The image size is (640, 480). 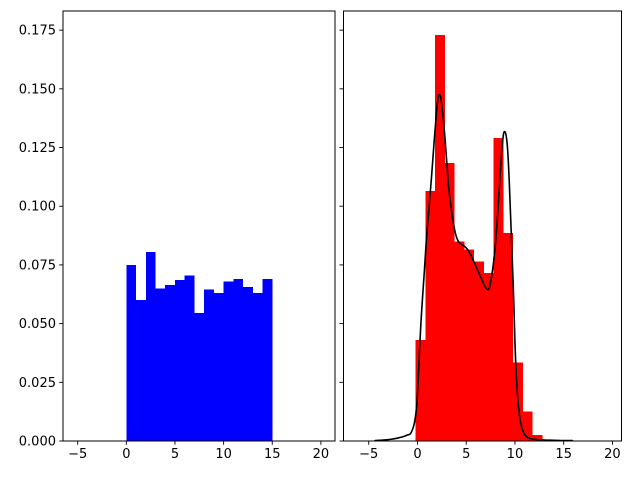 What do you see at coordinates (37, 207) in the screenshot?
I see `y-tick-label: 0.100` at bounding box center [37, 207].